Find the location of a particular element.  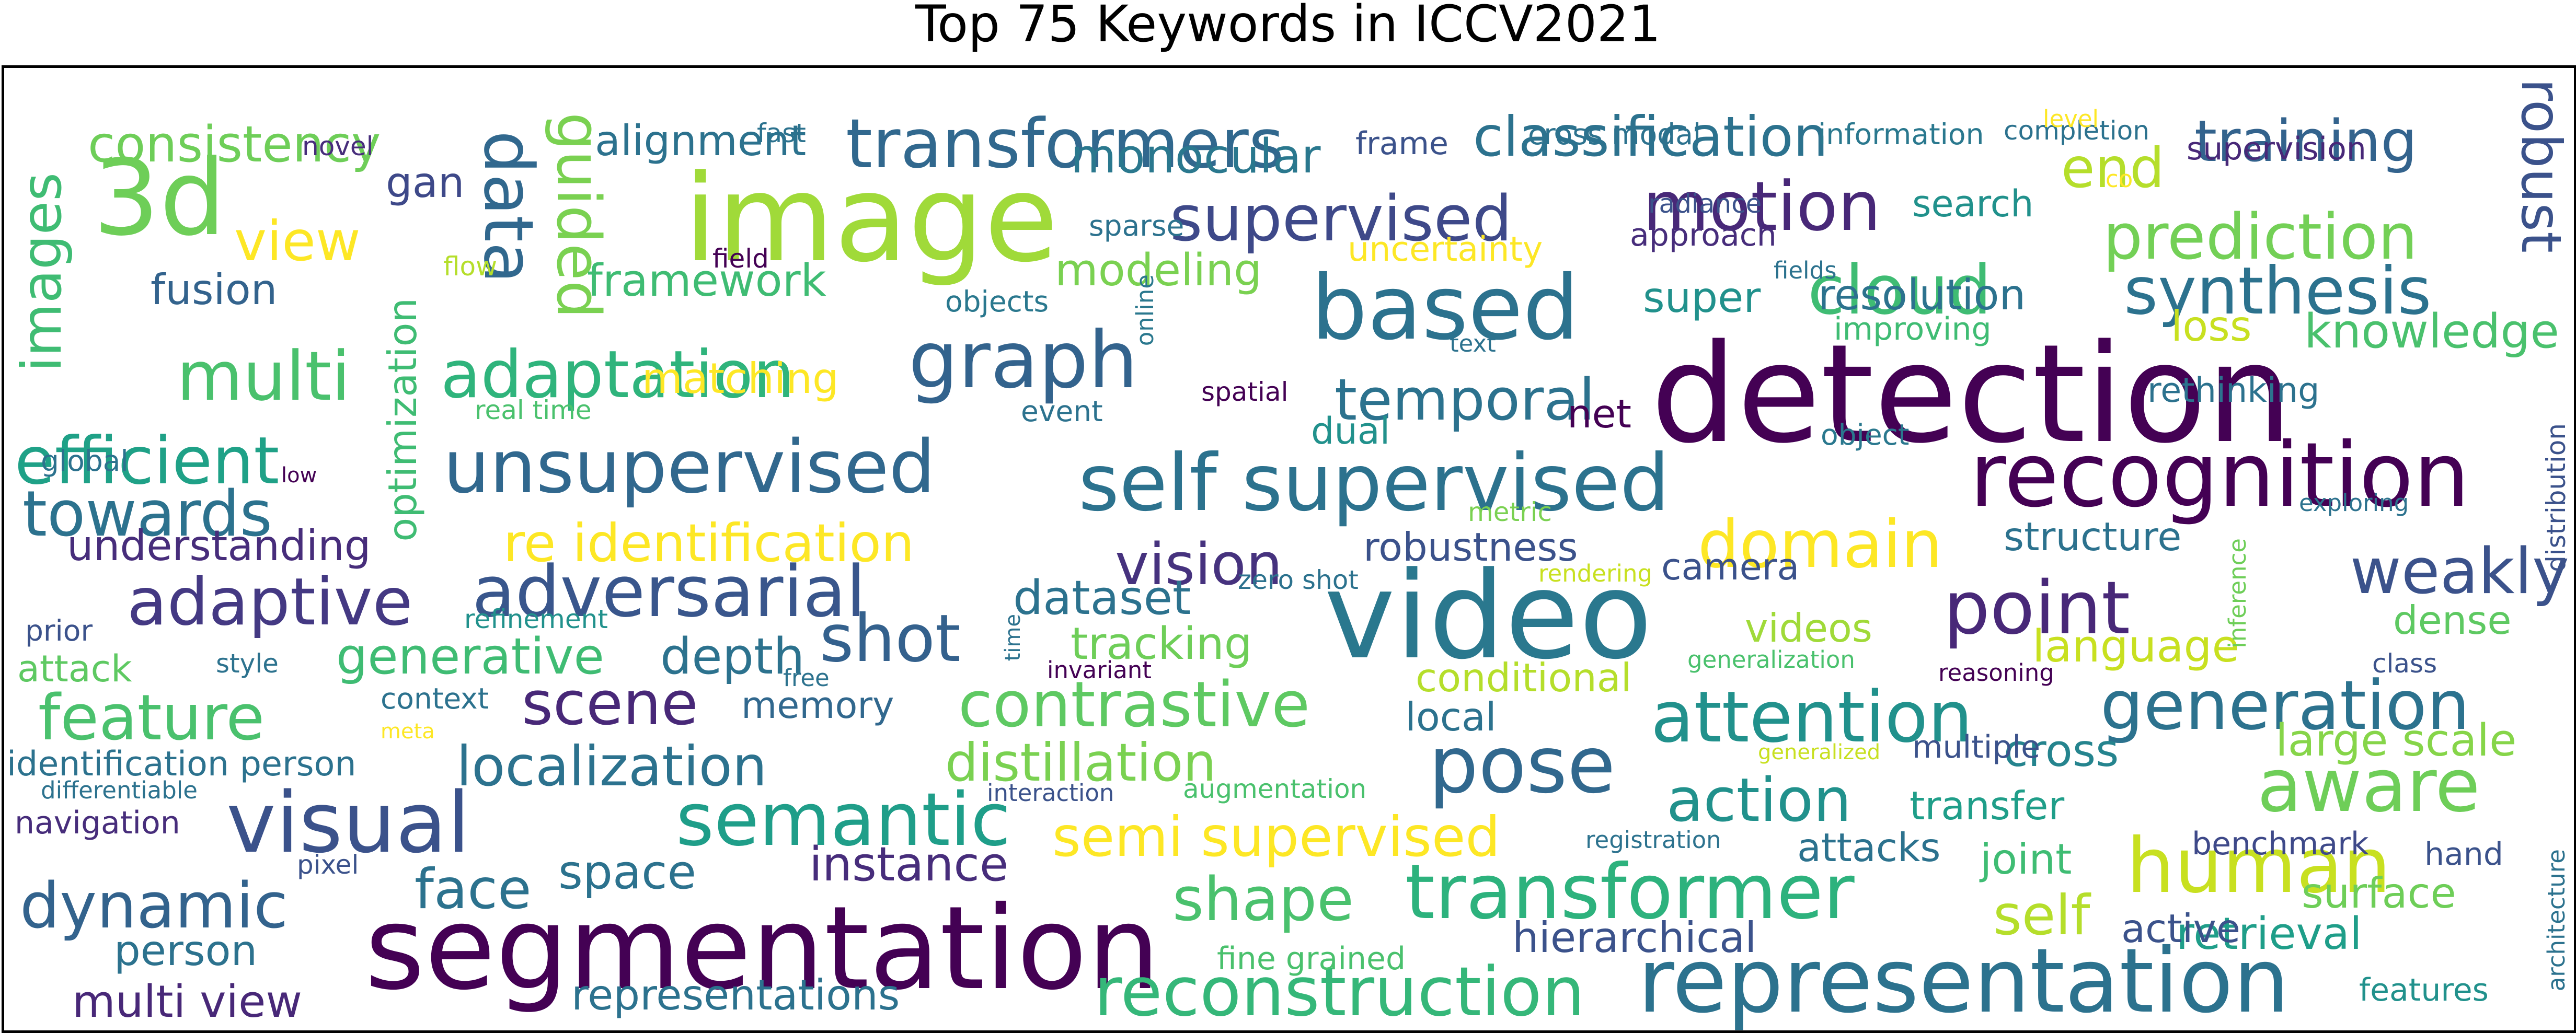

word-pose: pose is located at coordinates (1522, 765).